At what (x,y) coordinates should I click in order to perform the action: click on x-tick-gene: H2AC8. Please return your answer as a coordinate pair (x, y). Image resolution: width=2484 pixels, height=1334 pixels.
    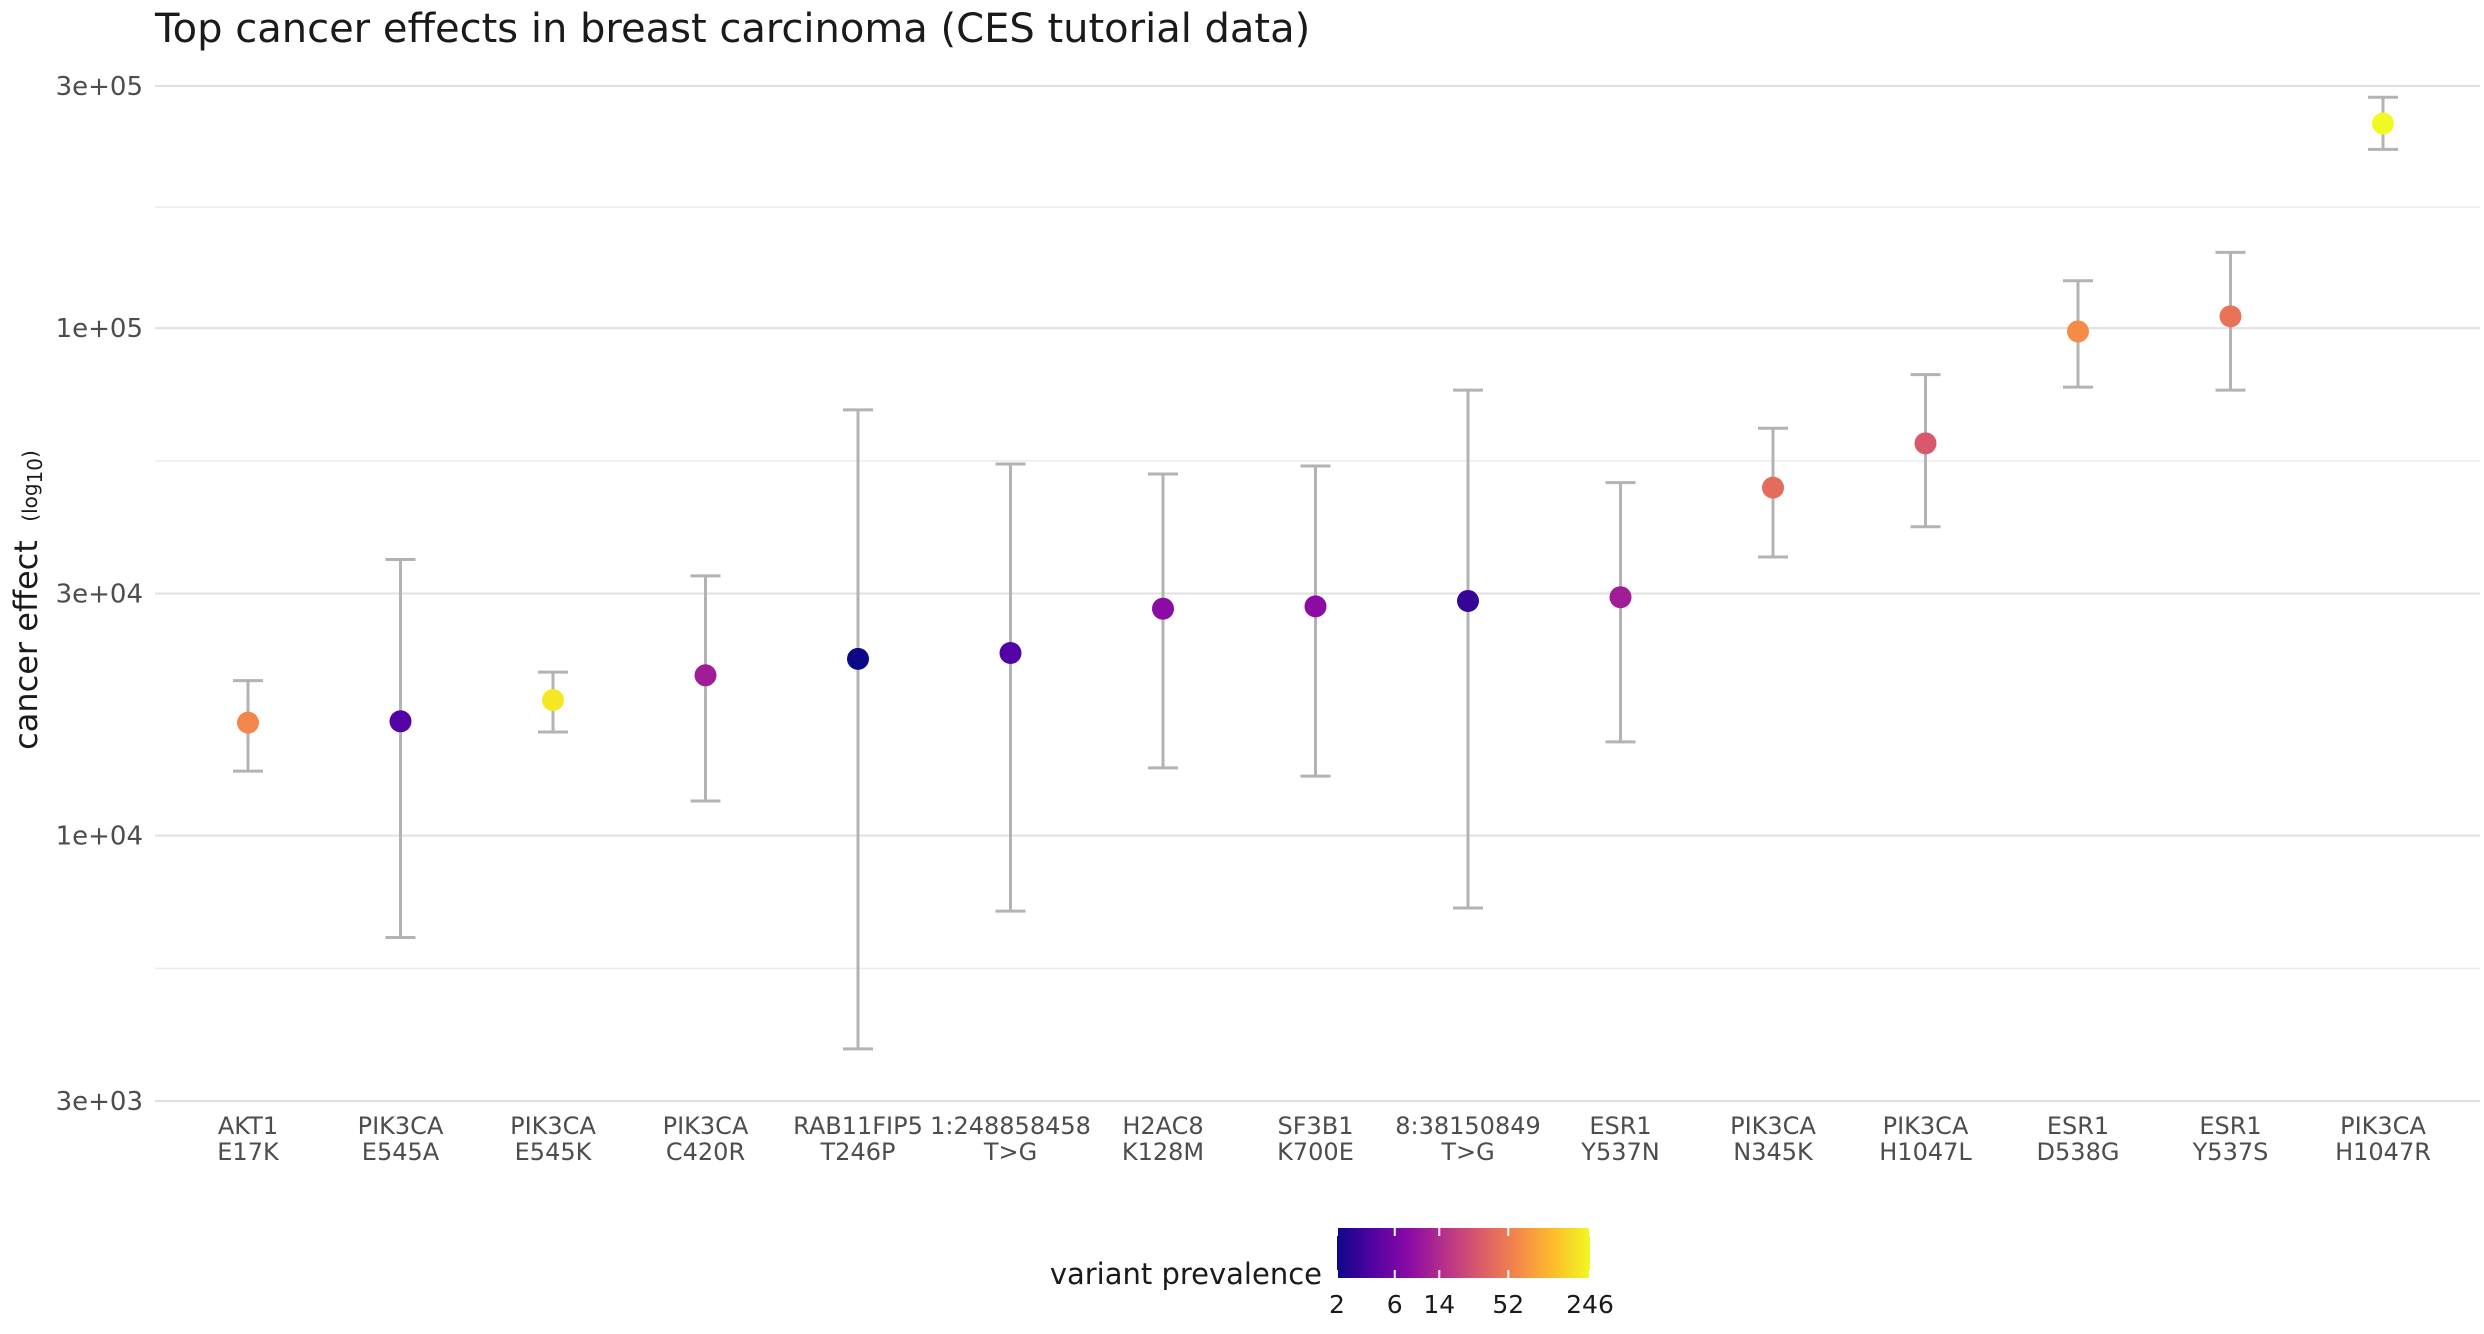
    Looking at the image, I should click on (1162, 1126).